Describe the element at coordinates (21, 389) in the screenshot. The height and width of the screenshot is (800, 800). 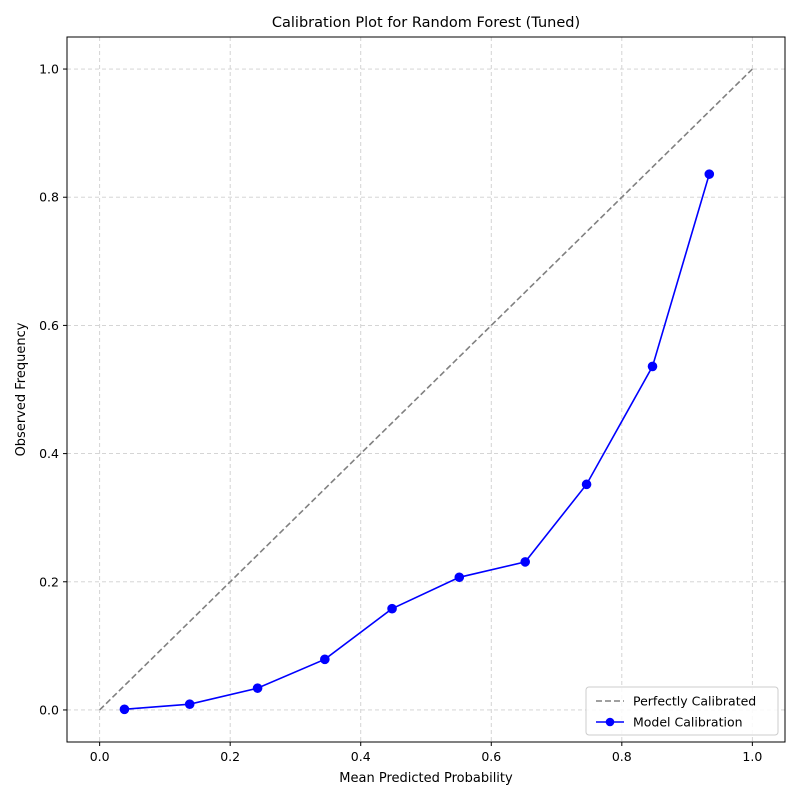
I see `y-axis-label: Observed Frequency` at that location.